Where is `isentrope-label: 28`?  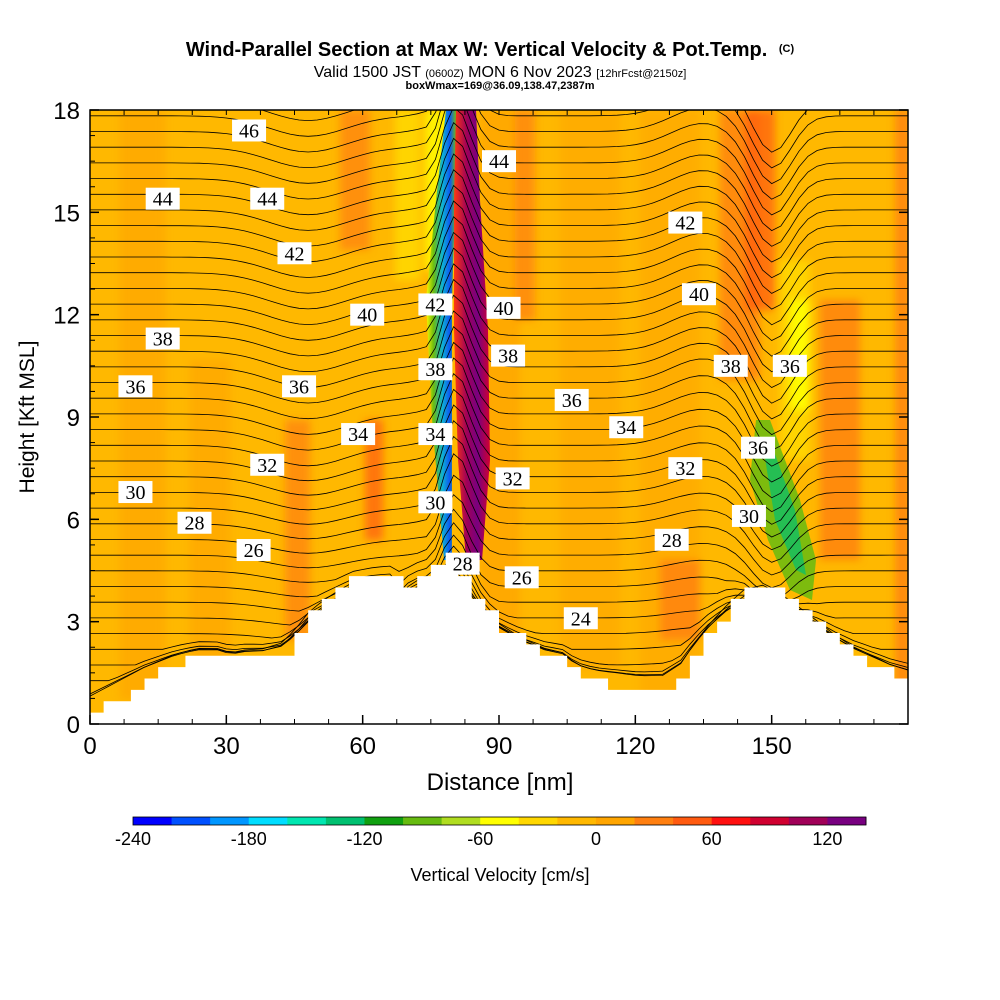
isentrope-label: 28 is located at coordinates (671, 540).